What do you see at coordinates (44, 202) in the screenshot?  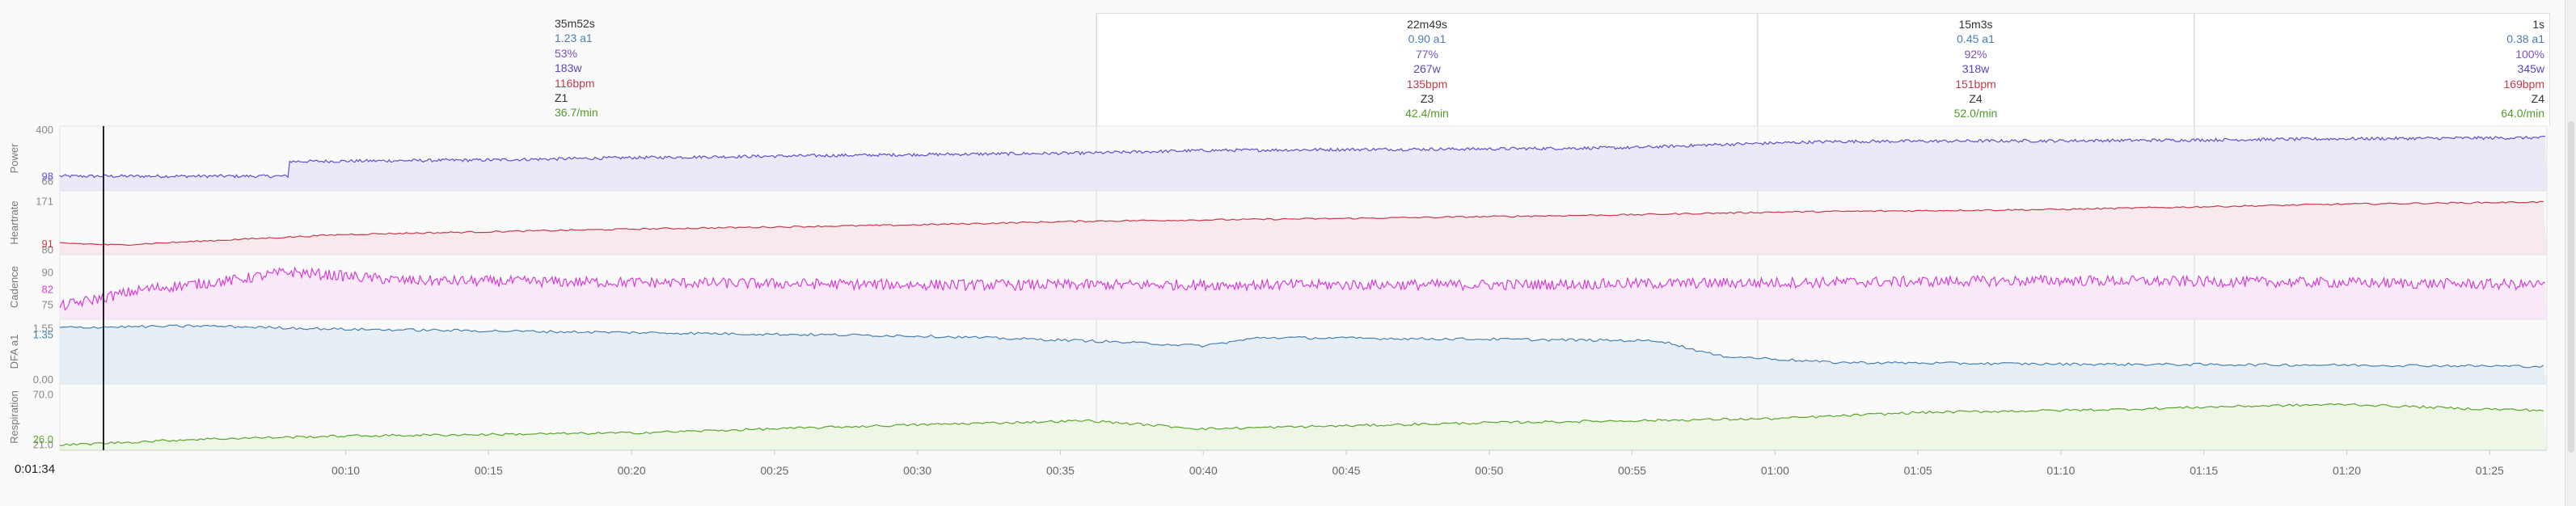 I see `y-tick-label: 171` at bounding box center [44, 202].